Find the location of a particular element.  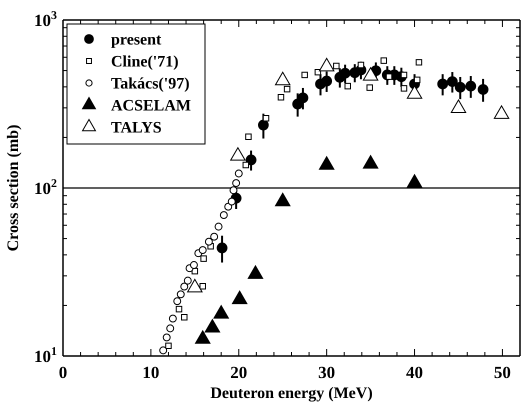

y-axis-title: Cross section (mb) is located at coordinates (13, 188).